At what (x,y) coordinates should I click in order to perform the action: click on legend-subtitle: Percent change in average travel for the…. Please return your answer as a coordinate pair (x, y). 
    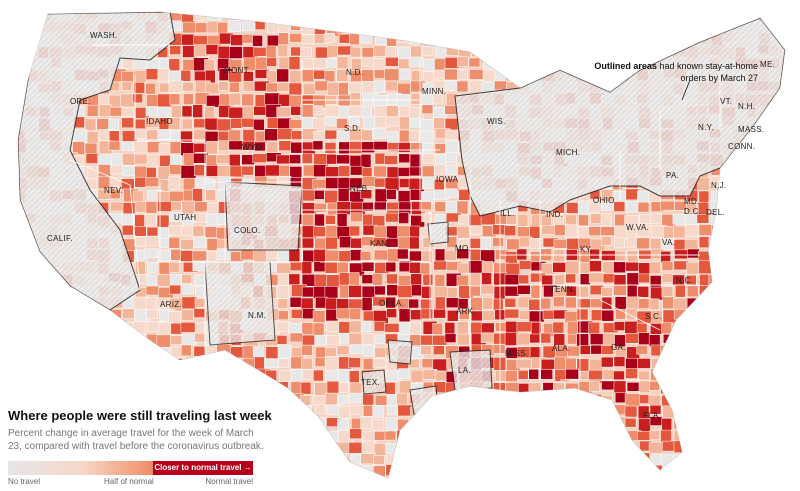
    Looking at the image, I should click on (136, 440).